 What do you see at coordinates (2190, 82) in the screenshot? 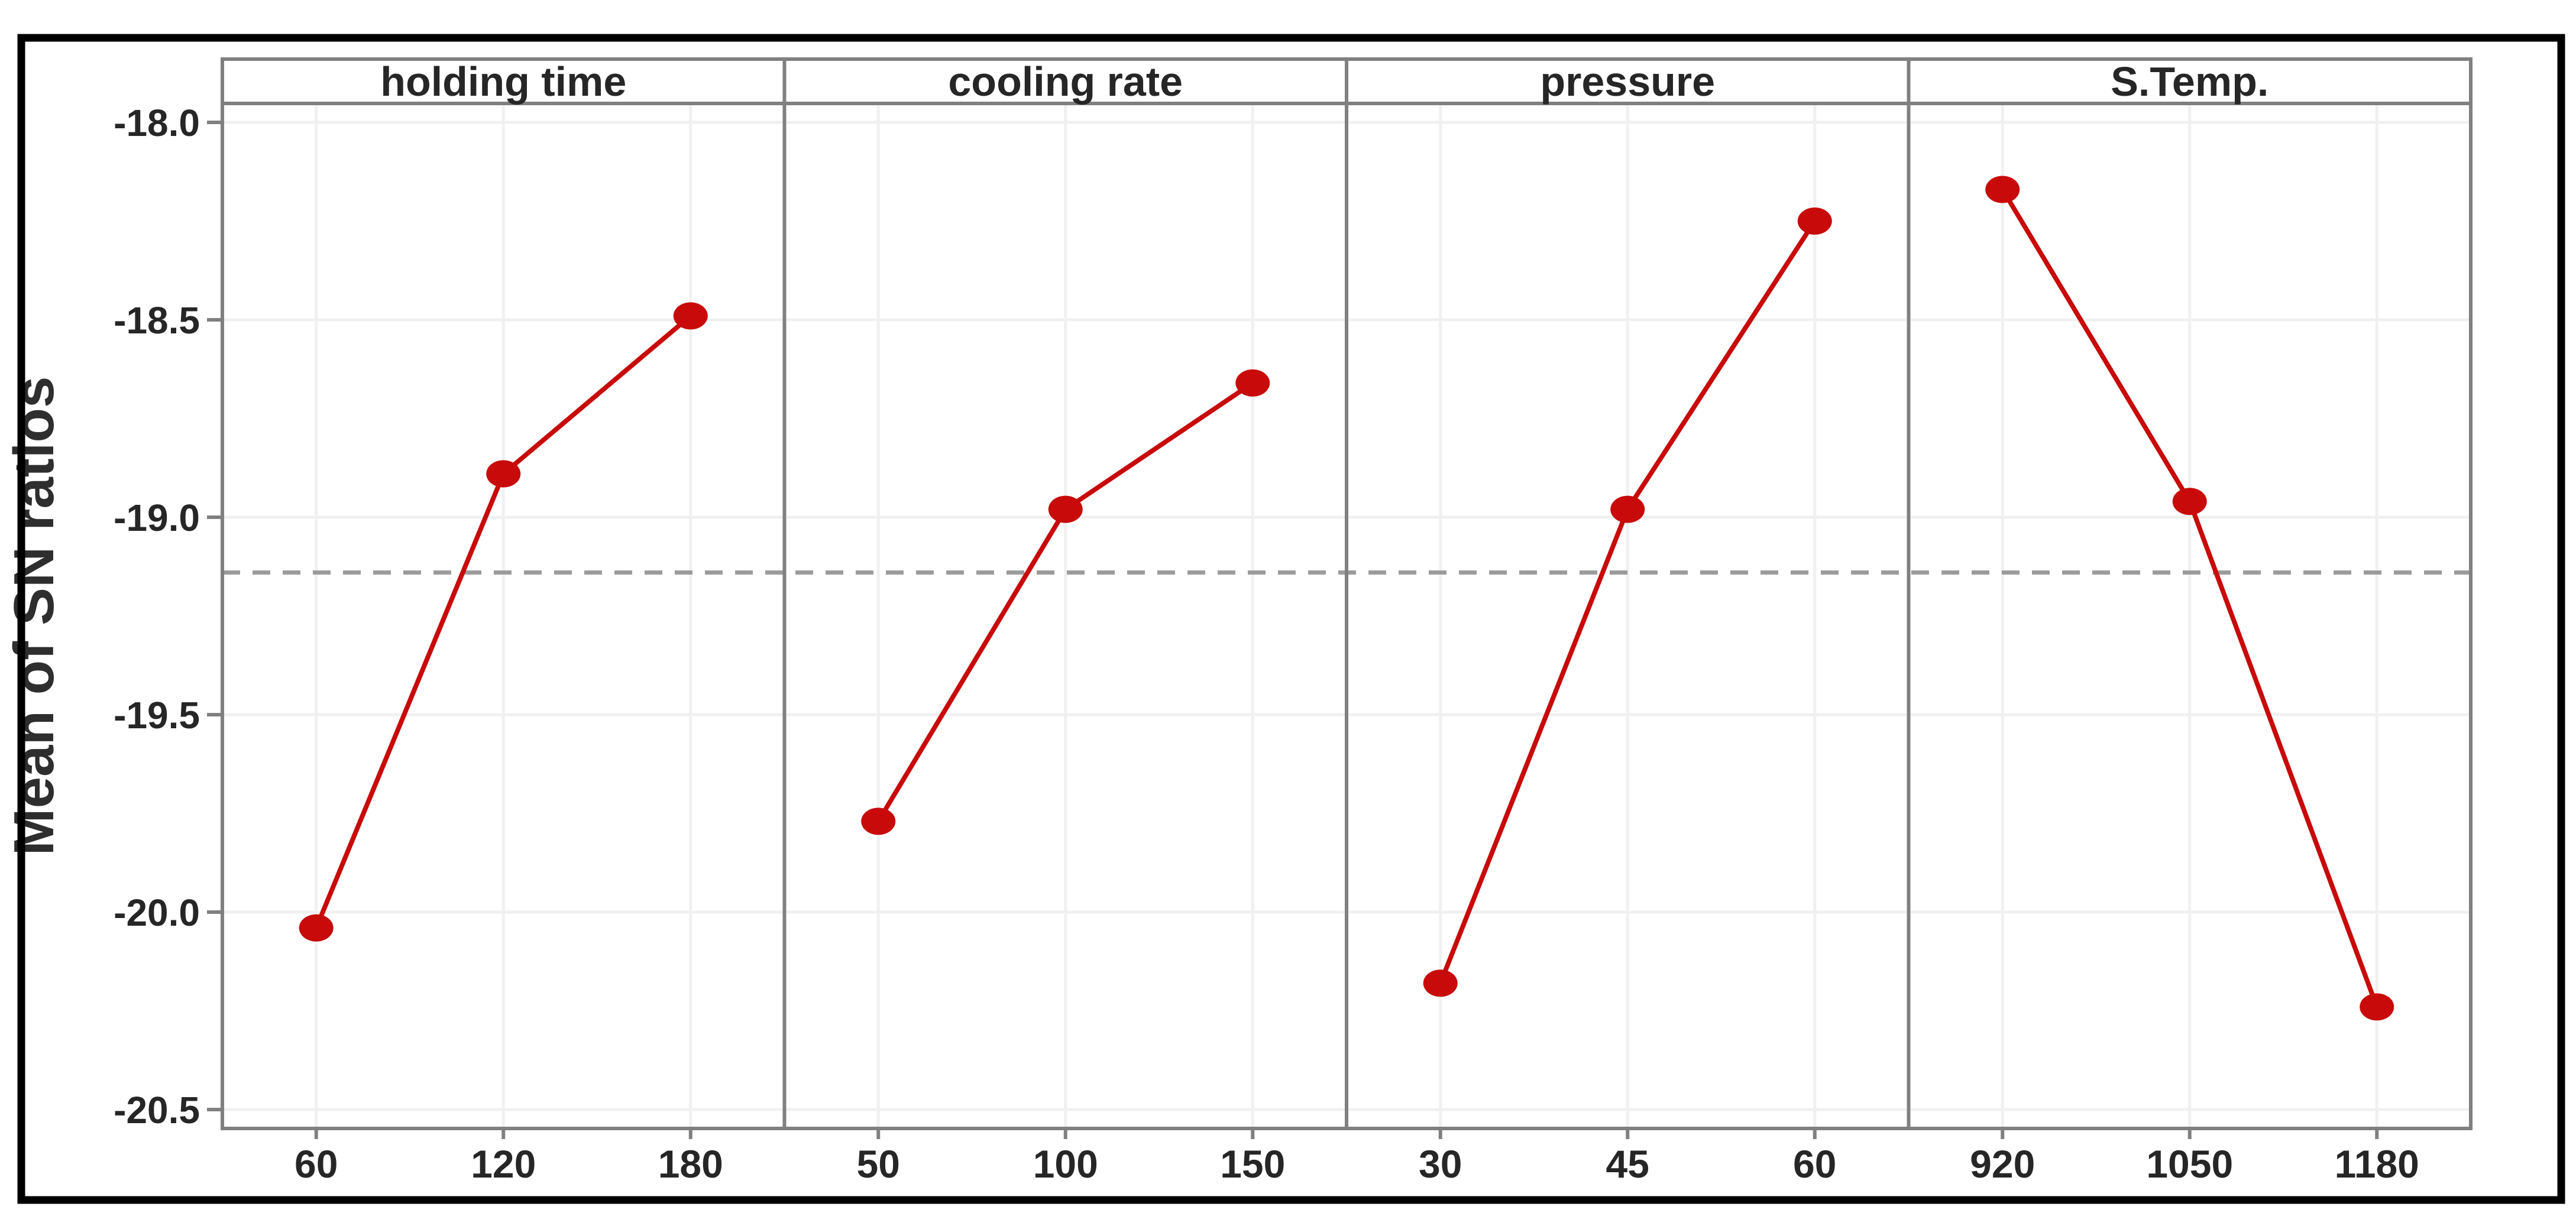
I see `panel-title: S.Temp.` at bounding box center [2190, 82].